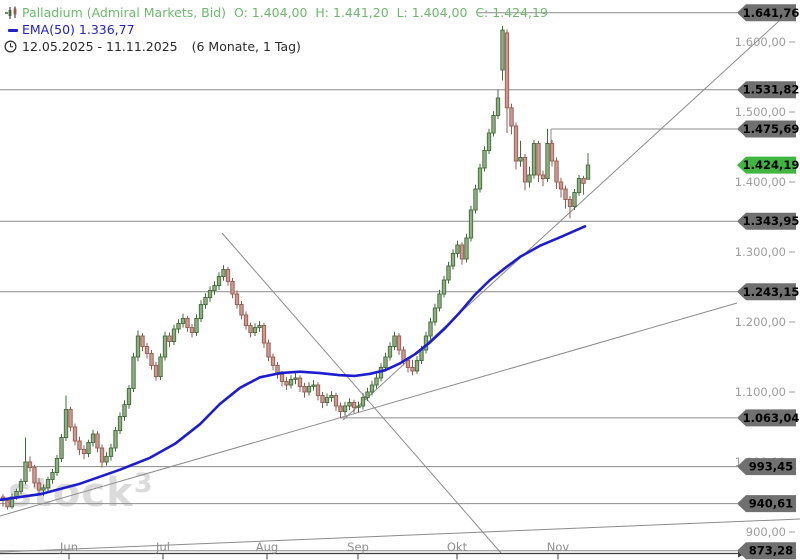  I want to click on x-axis-label-Jul: Jul, so click(162, 547).